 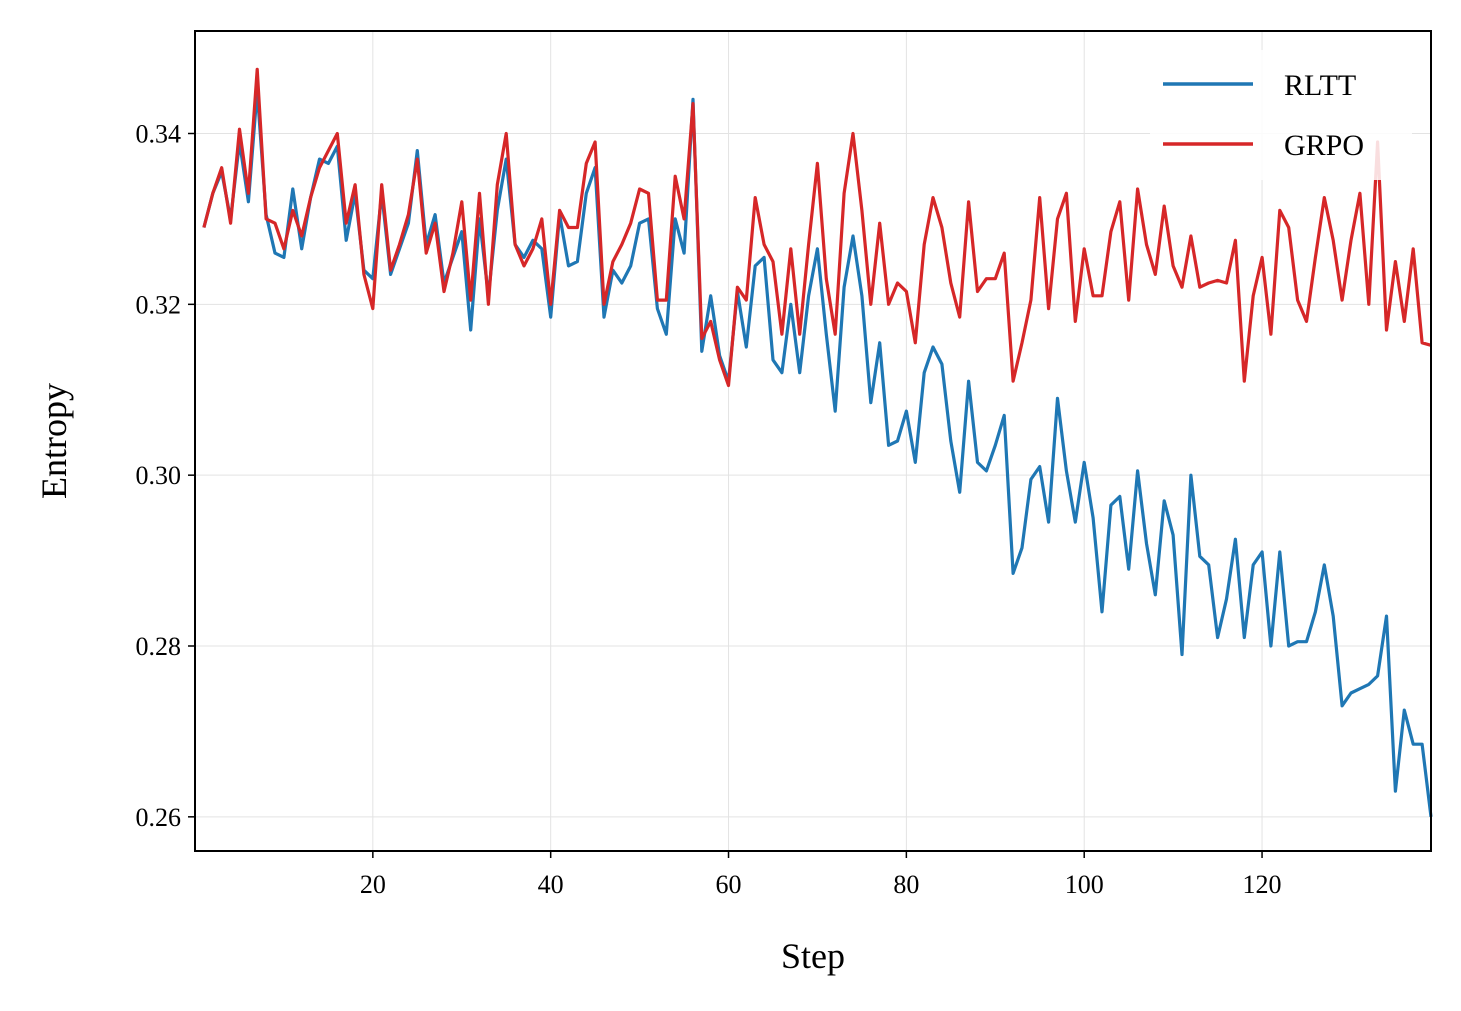 What do you see at coordinates (729, 884) in the screenshot?
I see `x-tick-label: 60` at bounding box center [729, 884].